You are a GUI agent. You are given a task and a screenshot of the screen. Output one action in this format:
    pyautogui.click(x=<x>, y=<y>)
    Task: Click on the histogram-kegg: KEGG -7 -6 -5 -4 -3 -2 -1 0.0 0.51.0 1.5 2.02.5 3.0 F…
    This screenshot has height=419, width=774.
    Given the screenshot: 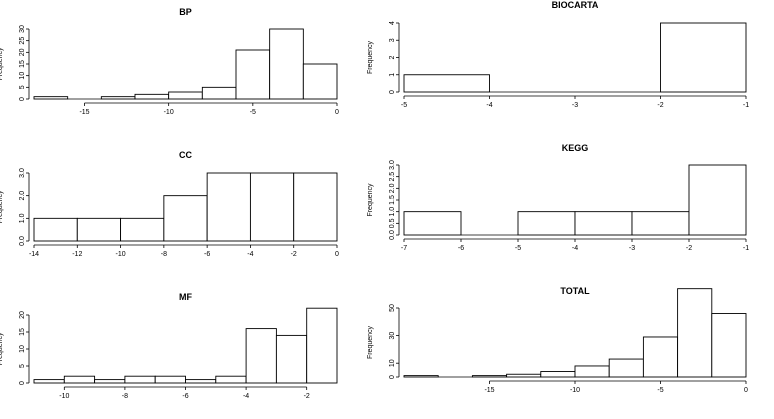 What is the action you would take?
    pyautogui.click(x=558, y=197)
    